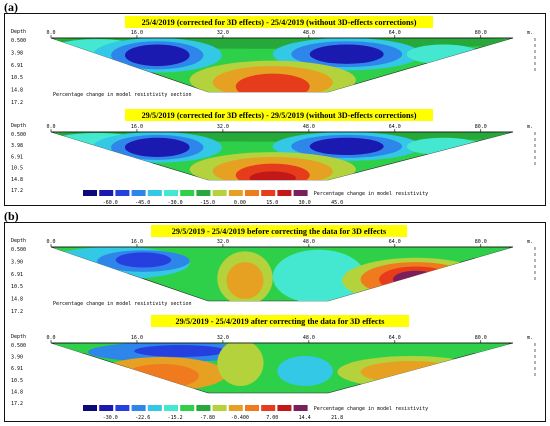  I want to click on legend-label: -60.0, so click(110, 202).